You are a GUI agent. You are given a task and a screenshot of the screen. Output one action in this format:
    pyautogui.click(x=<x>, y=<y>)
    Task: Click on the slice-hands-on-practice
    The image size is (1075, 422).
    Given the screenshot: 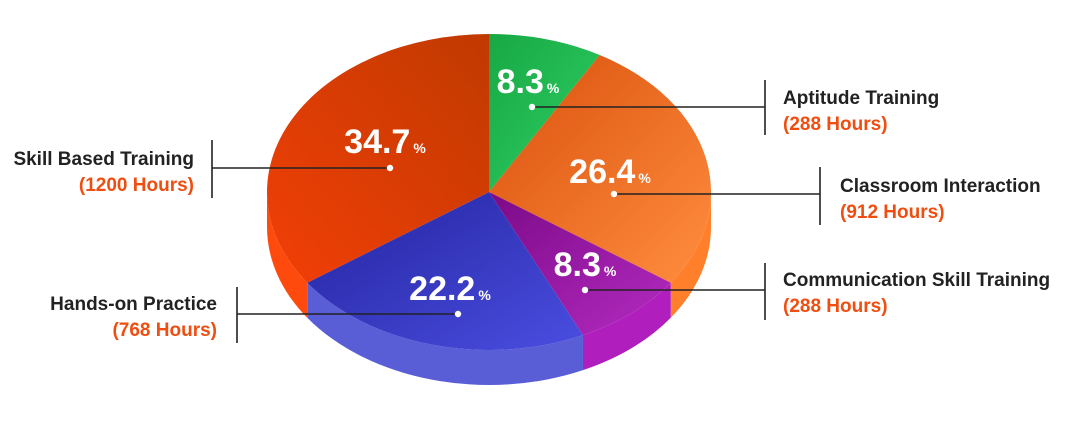 What is the action you would take?
    pyautogui.click(x=445, y=271)
    